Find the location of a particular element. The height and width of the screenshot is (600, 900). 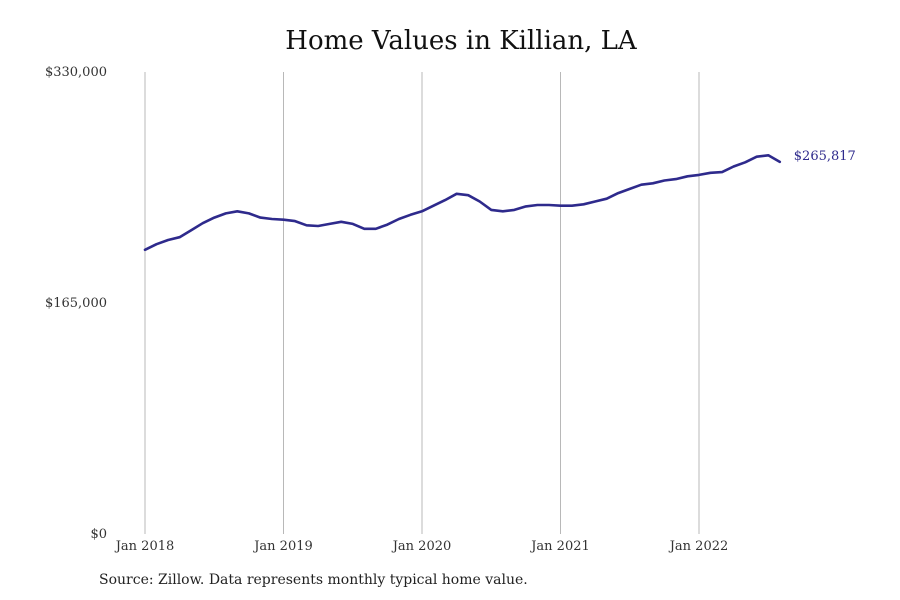

y-tick-label: $330,000 is located at coordinates (76, 72).